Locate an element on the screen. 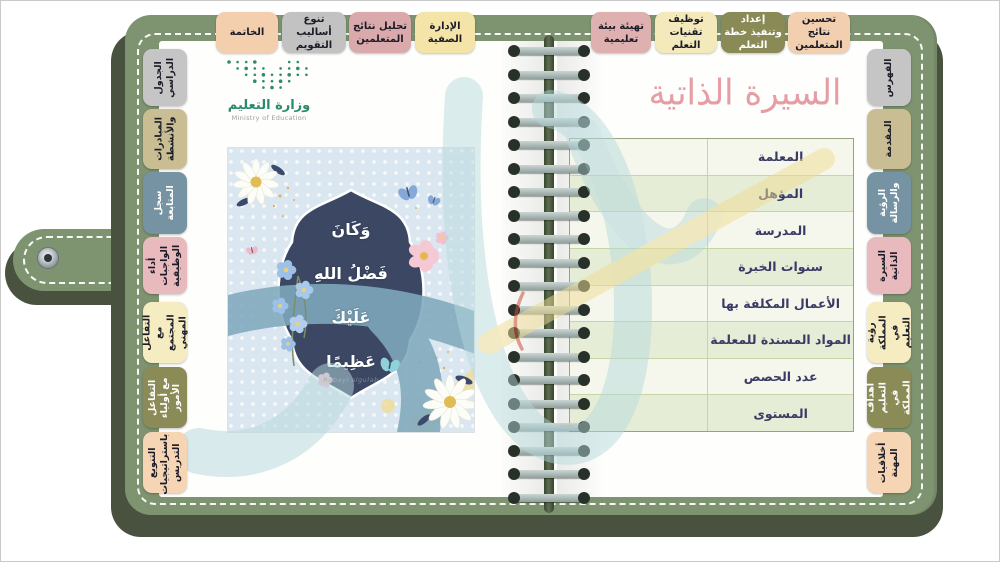 The image size is (1000, 562). table-row: المؤهل is located at coordinates (711, 194).